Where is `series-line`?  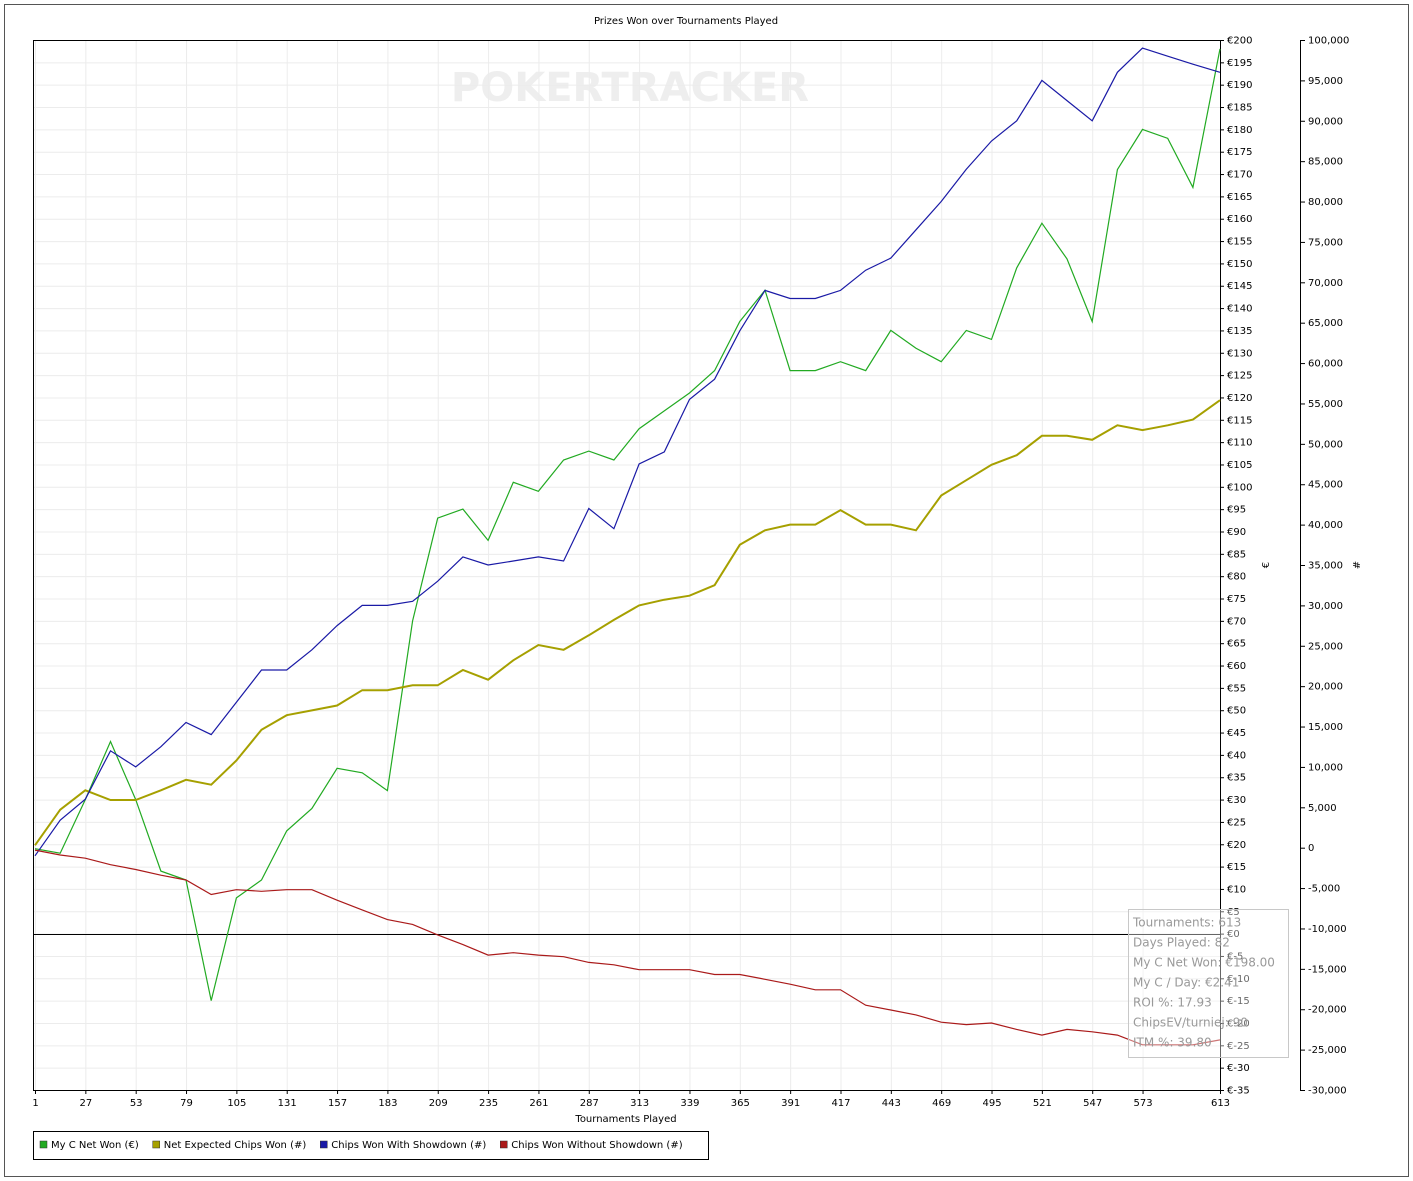 series-line is located at coordinates (627, 947).